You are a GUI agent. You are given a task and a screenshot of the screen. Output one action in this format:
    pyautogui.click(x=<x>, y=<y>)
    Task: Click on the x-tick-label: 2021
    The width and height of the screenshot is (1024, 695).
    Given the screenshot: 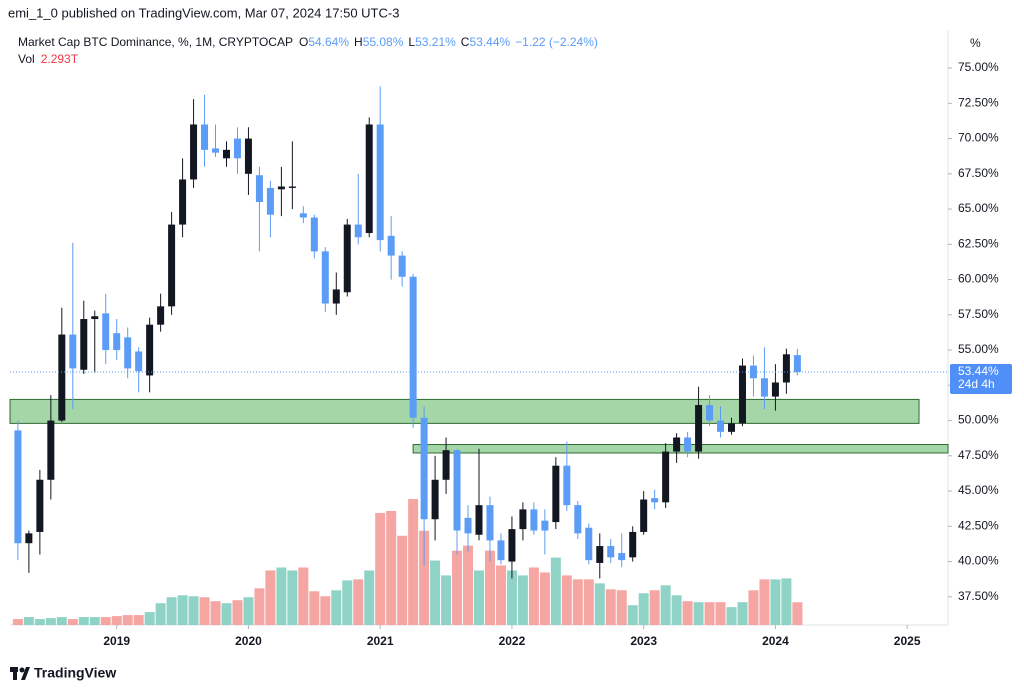 What is the action you would take?
    pyautogui.click(x=380, y=641)
    